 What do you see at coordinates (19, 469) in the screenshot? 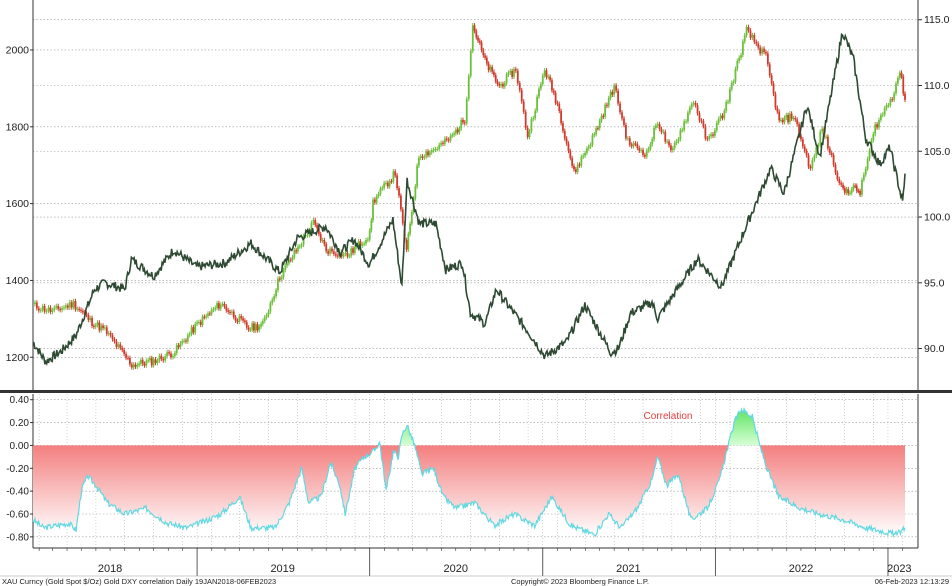
I see `correlation-axis-ticks: 0.40 0.20 0.00 -0.20 -0.40 -0.60 -0.80` at bounding box center [19, 469].